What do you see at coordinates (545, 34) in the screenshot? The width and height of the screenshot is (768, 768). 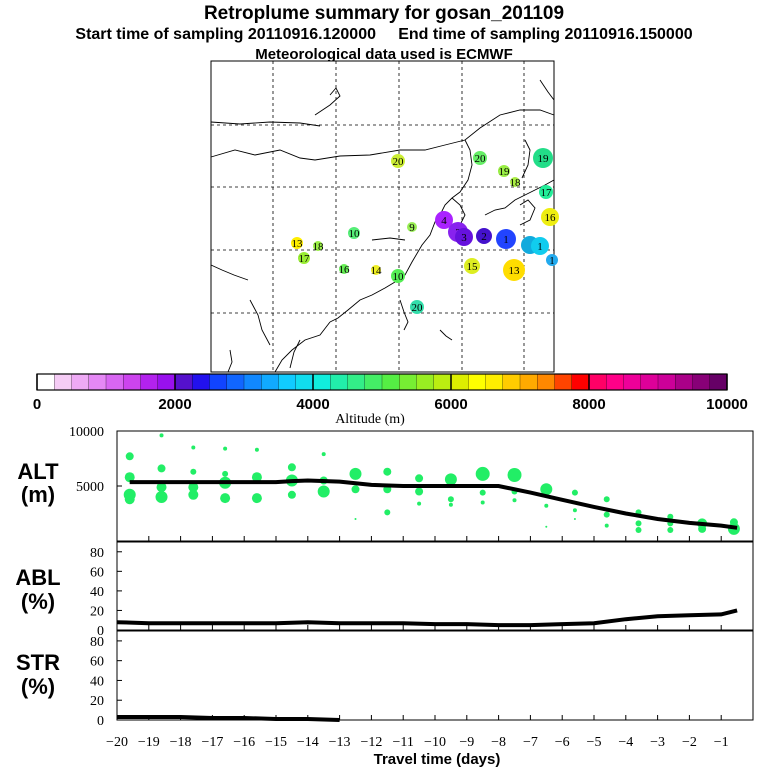 I see `end-time: End time of sampling 20110916.150000` at bounding box center [545, 34].